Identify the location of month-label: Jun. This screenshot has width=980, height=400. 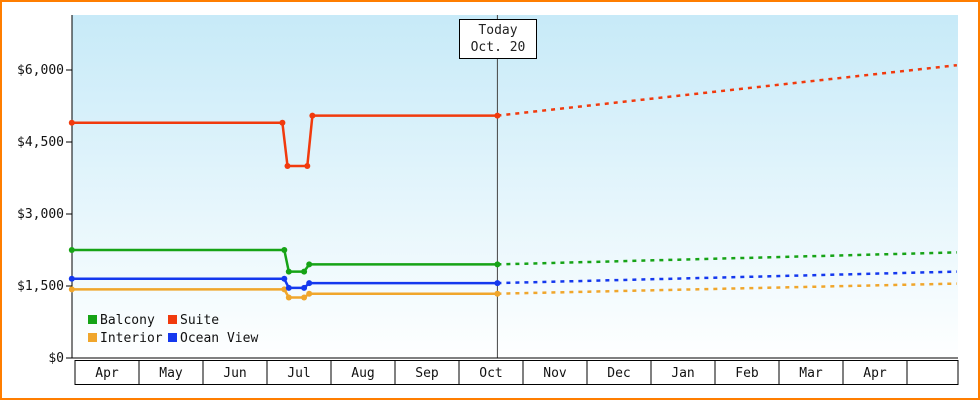
(234, 373).